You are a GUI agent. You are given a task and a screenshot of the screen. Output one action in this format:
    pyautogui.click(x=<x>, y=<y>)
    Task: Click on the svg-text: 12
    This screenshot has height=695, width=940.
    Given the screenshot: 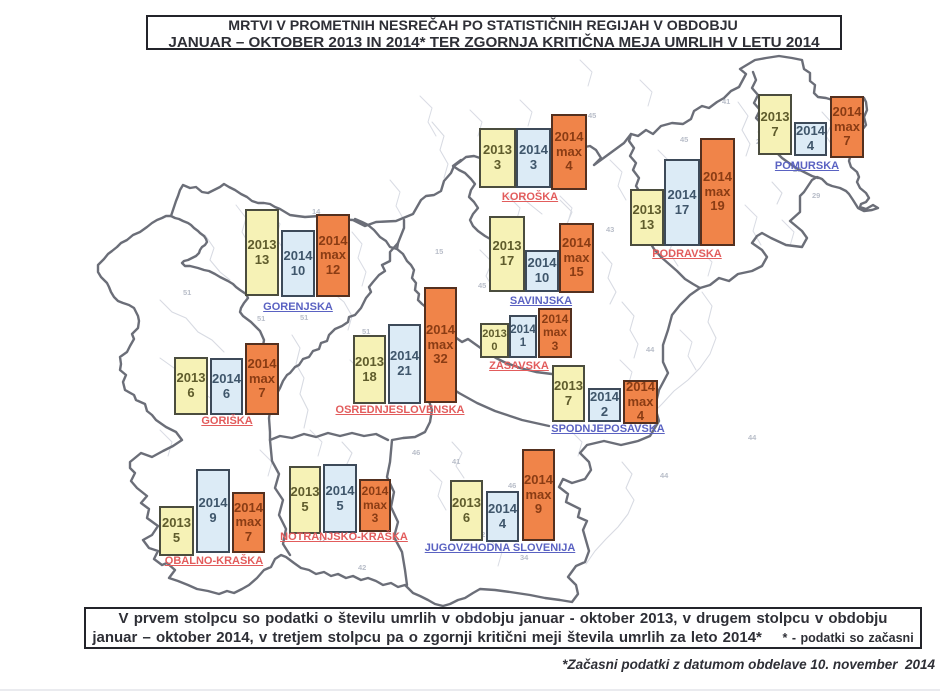 What is the action you would take?
    pyautogui.click(x=322, y=539)
    